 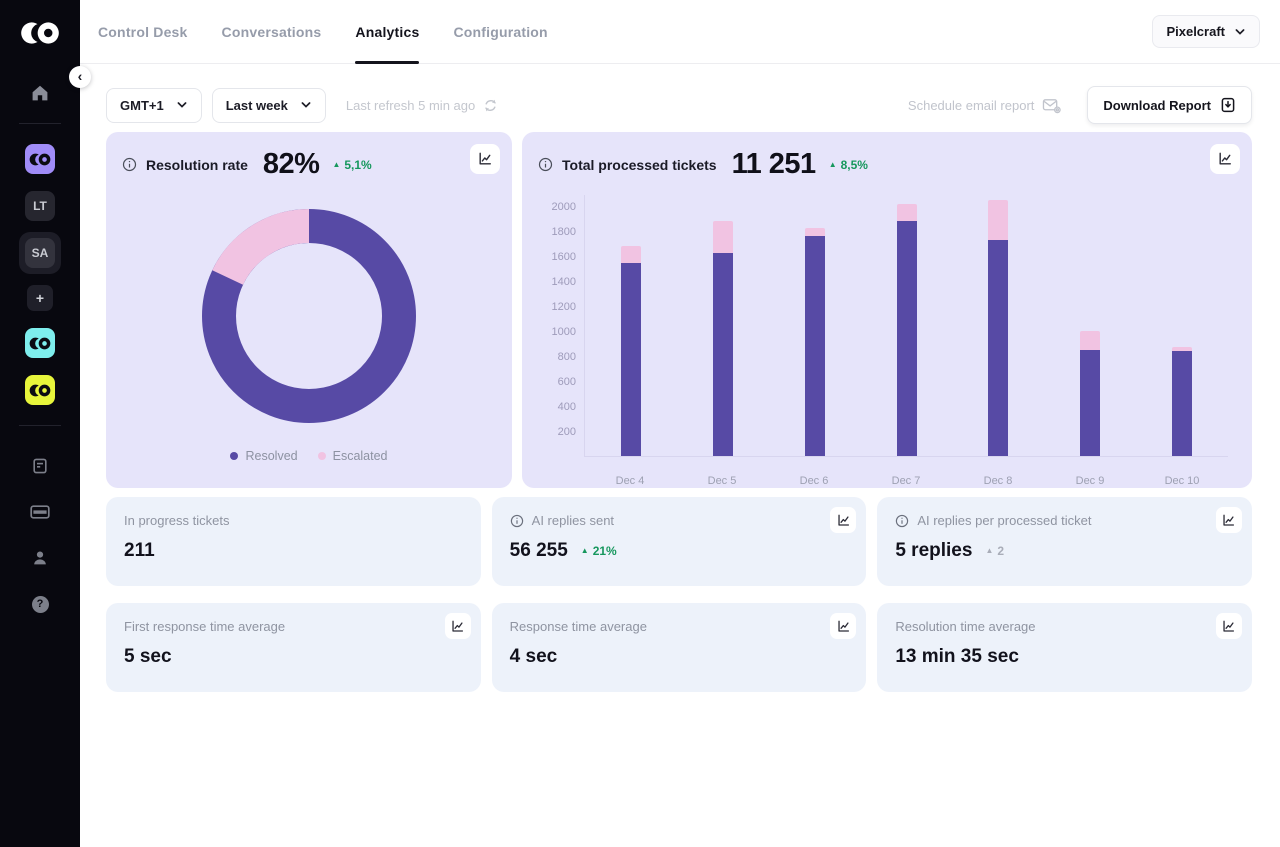 What do you see at coordinates (40, 298) in the screenshot?
I see `add-workspace-button: +` at bounding box center [40, 298].